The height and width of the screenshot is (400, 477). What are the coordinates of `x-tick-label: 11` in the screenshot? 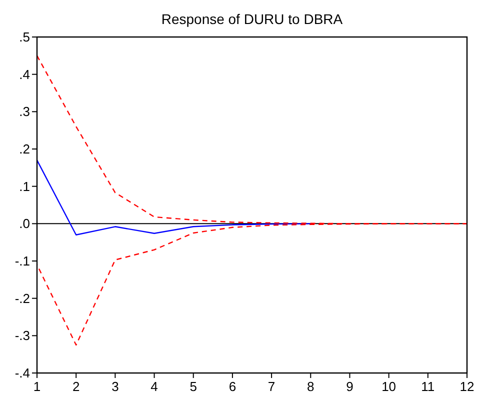 It's located at (428, 386).